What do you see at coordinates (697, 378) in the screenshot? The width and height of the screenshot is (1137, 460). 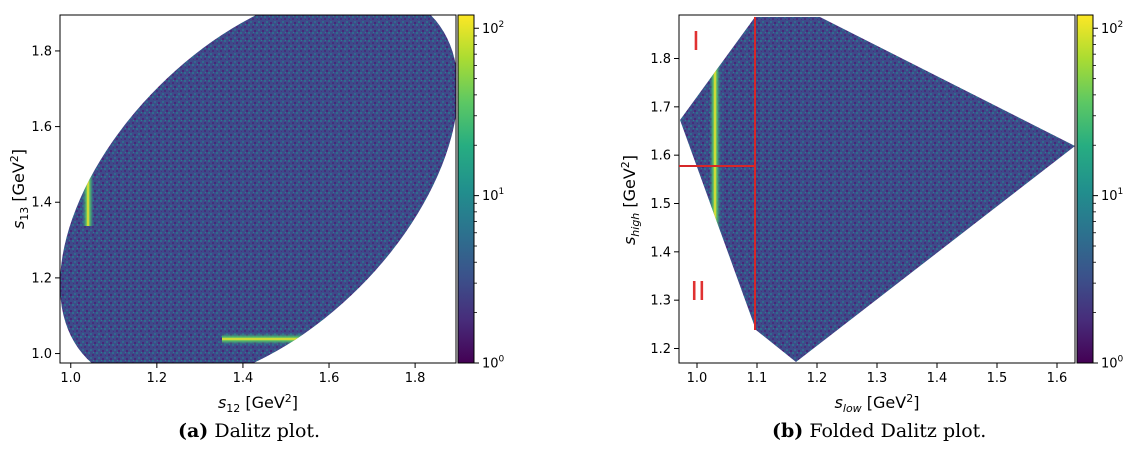 I see `x-tick-label-b: 1.0` at bounding box center [697, 378].